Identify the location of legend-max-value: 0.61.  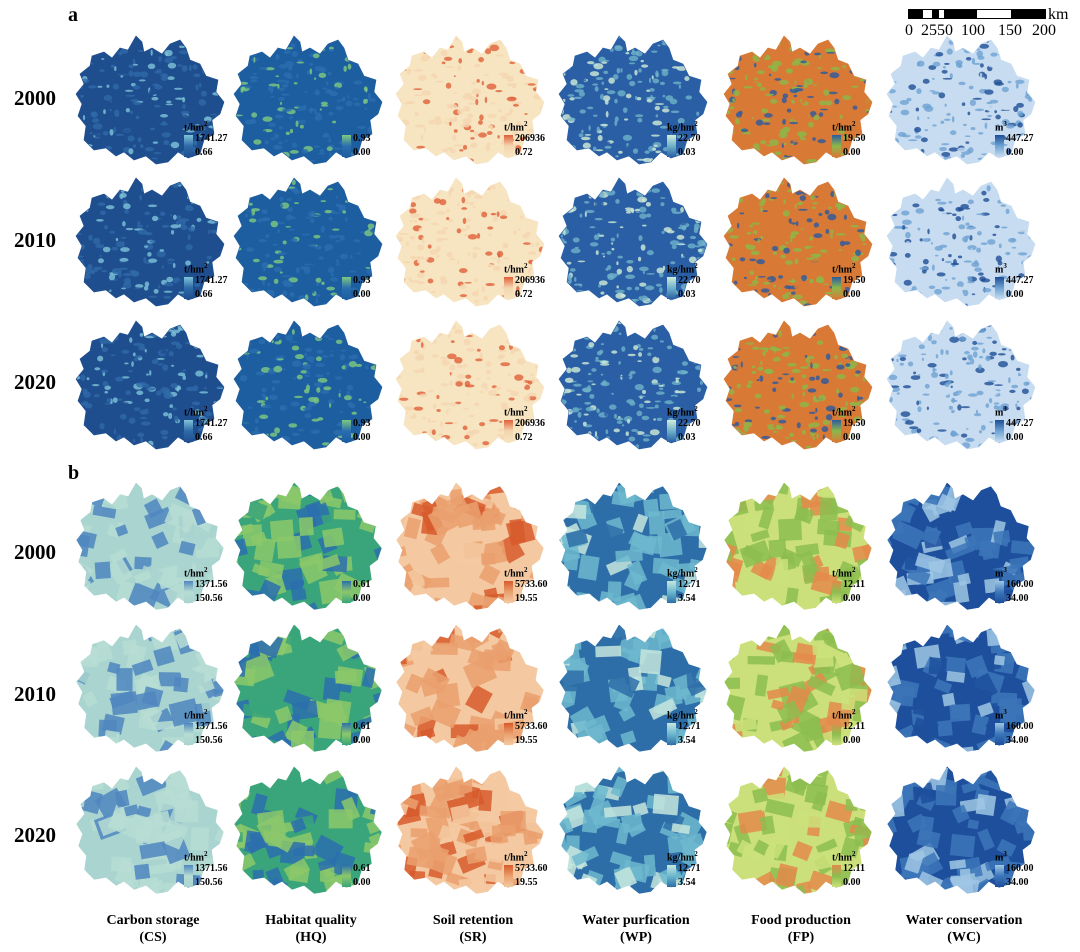
(362, 868).